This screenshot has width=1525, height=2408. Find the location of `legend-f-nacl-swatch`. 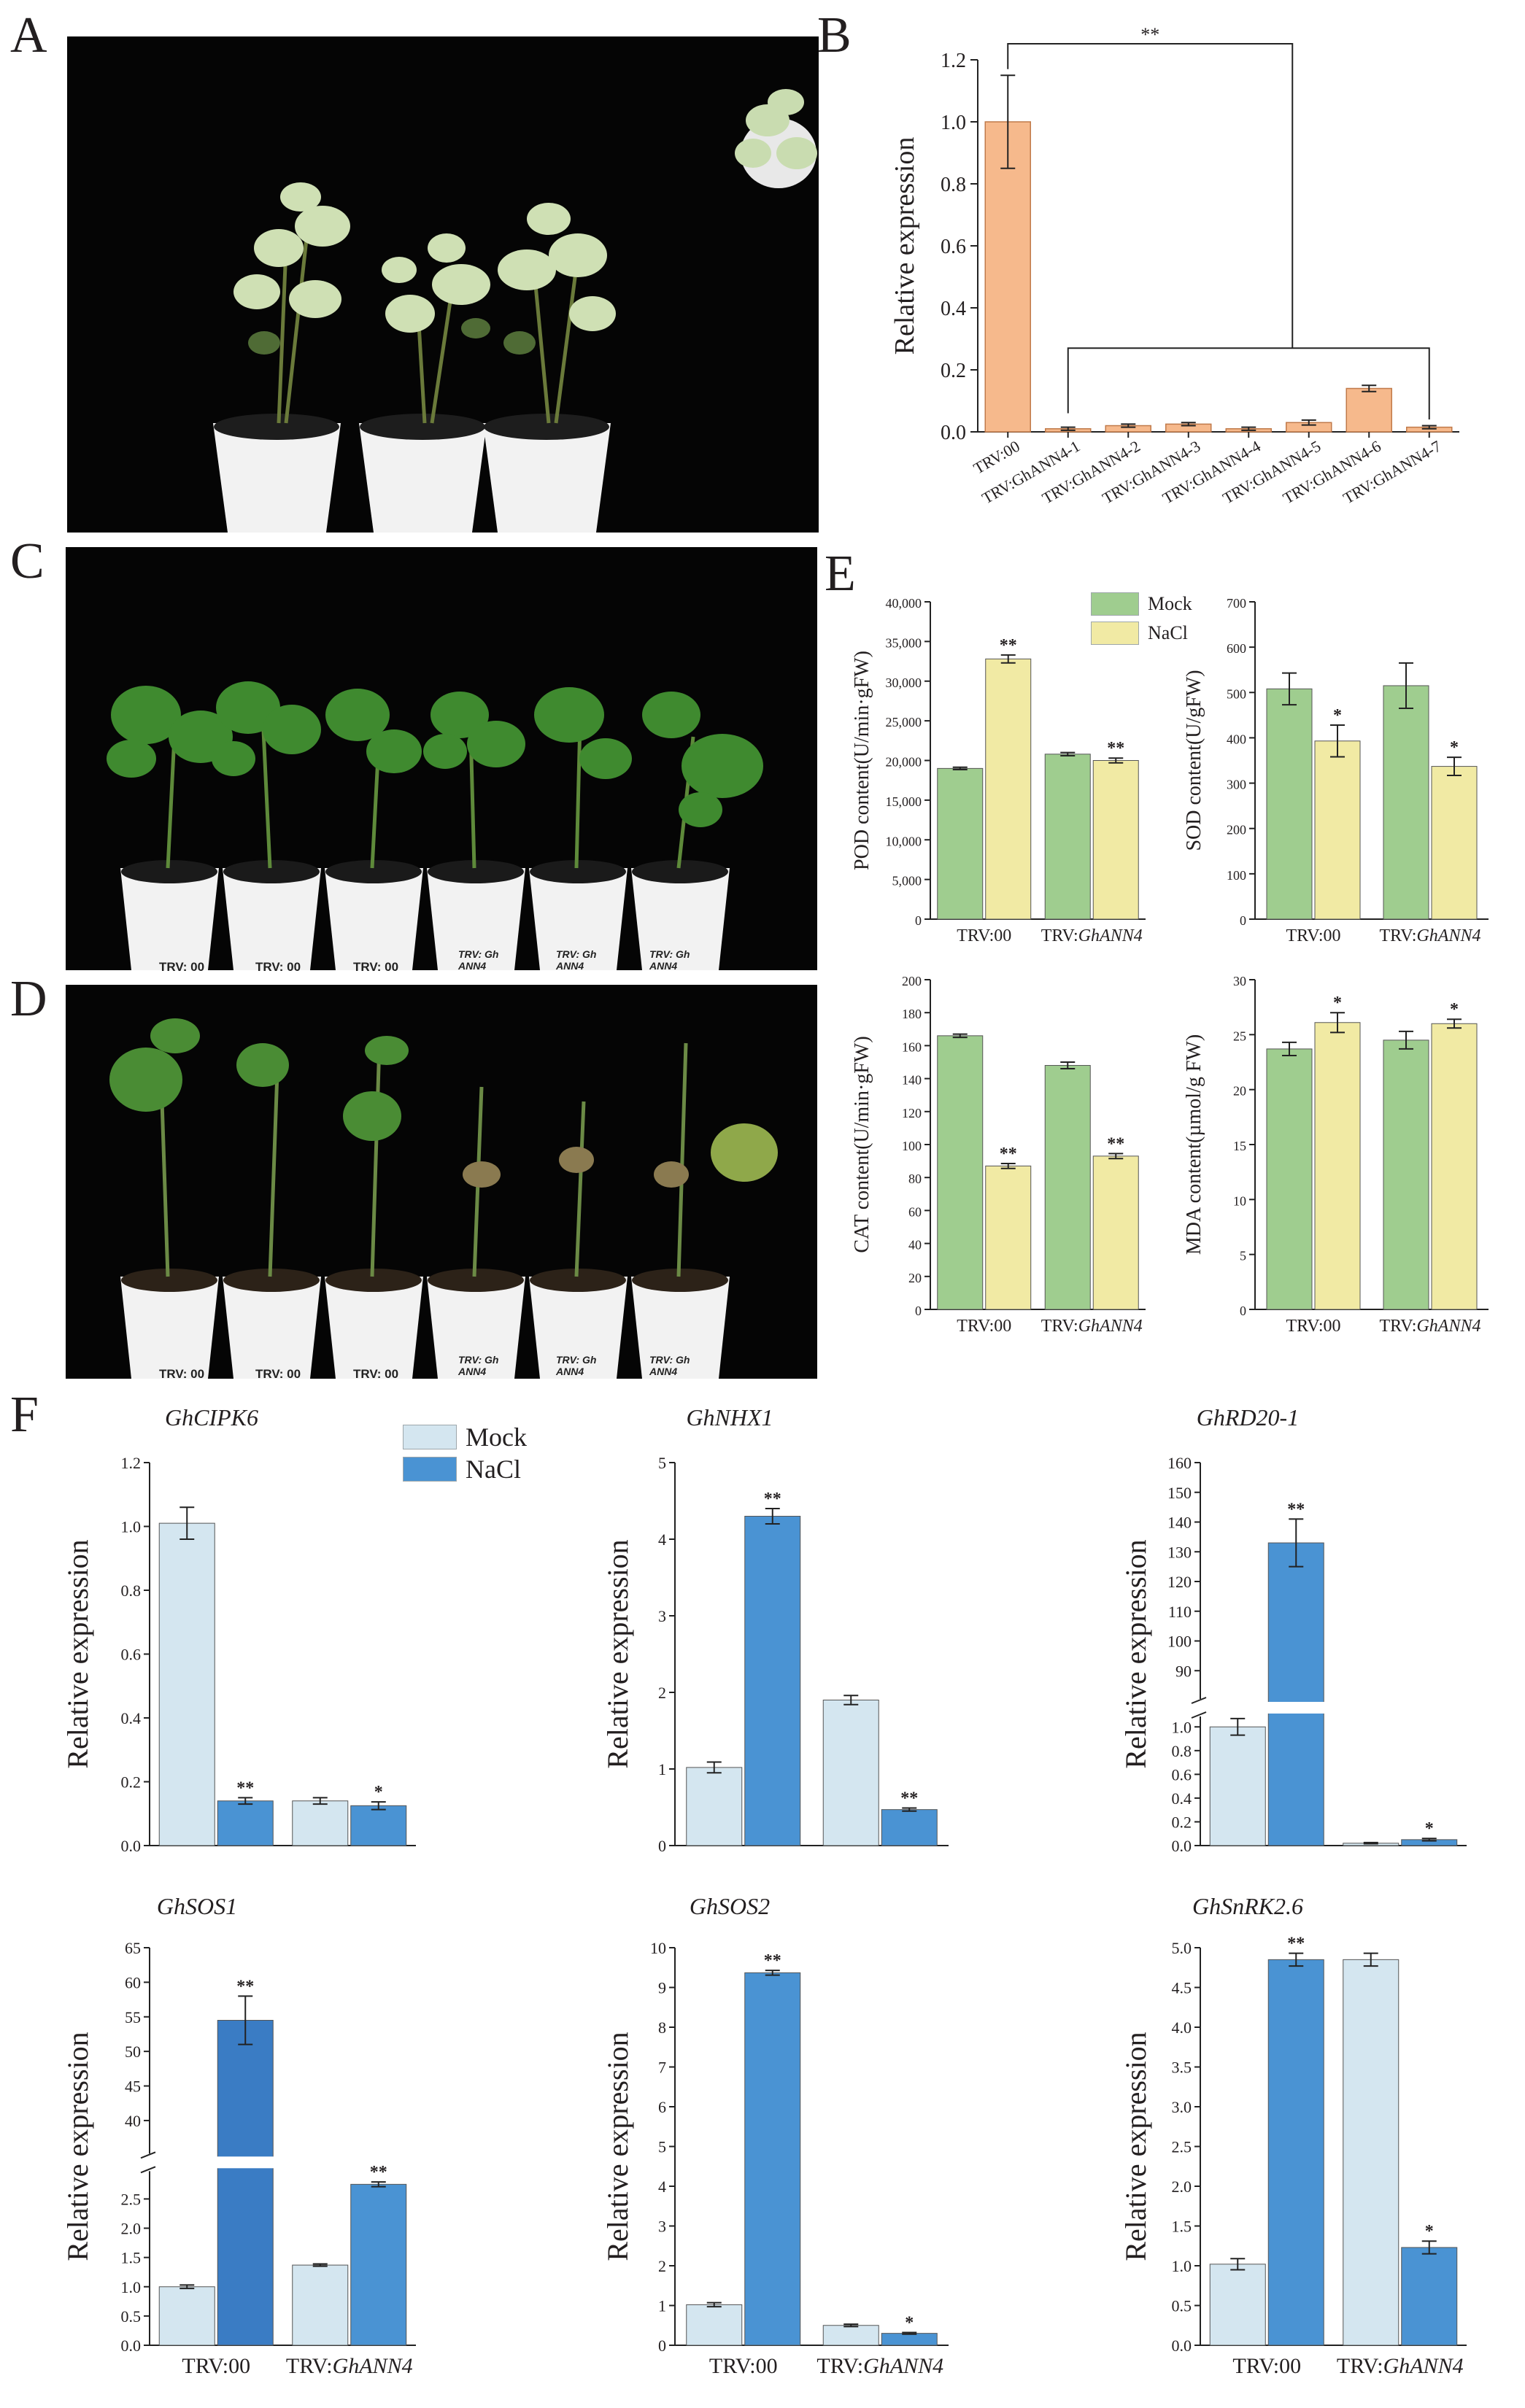

legend-f-nacl-swatch is located at coordinates (430, 1469).